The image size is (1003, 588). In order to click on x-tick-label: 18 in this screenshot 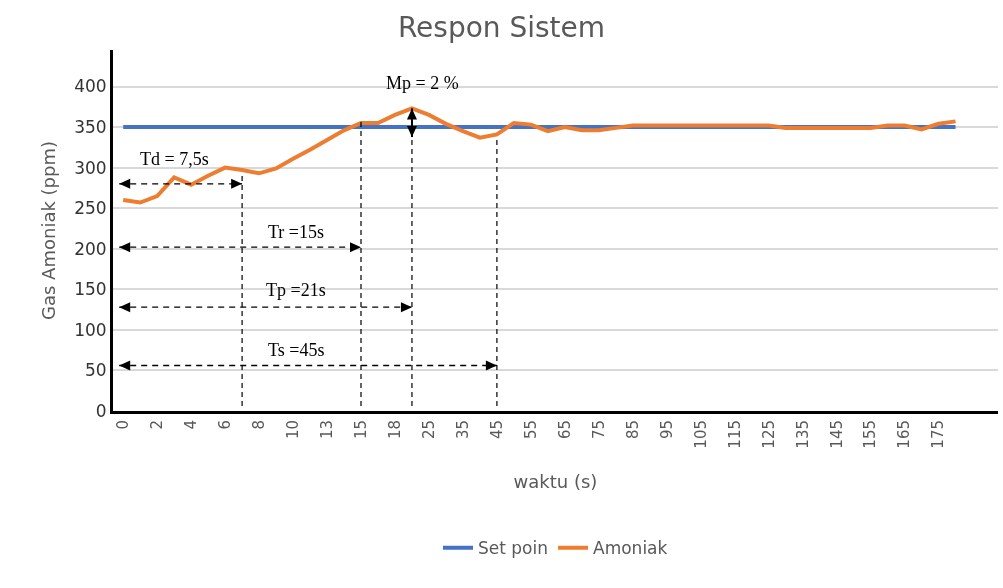, I will do `click(394, 430)`.